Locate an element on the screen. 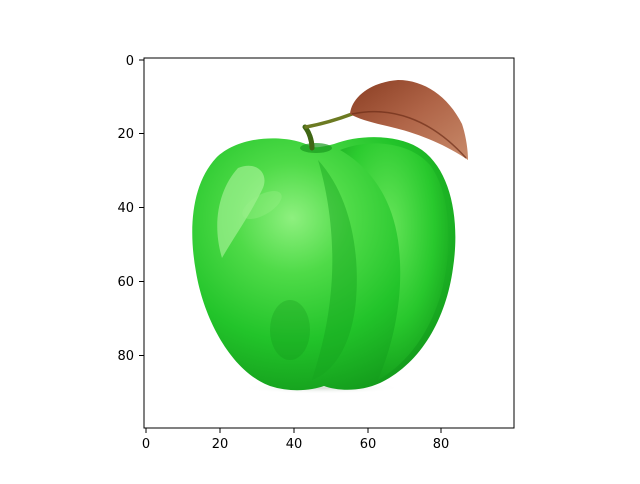 This screenshot has height=484, width=640. y-axis: 0 20 40 60 80 is located at coordinates (130, 209).